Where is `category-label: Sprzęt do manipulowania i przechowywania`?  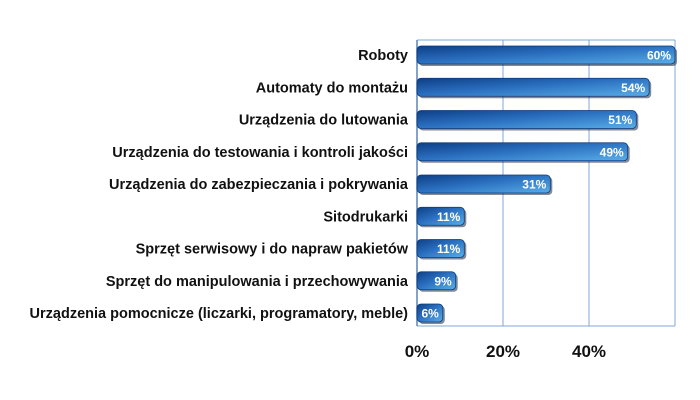
category-label: Sprzęt do manipulowania i przechowywania is located at coordinates (257, 282).